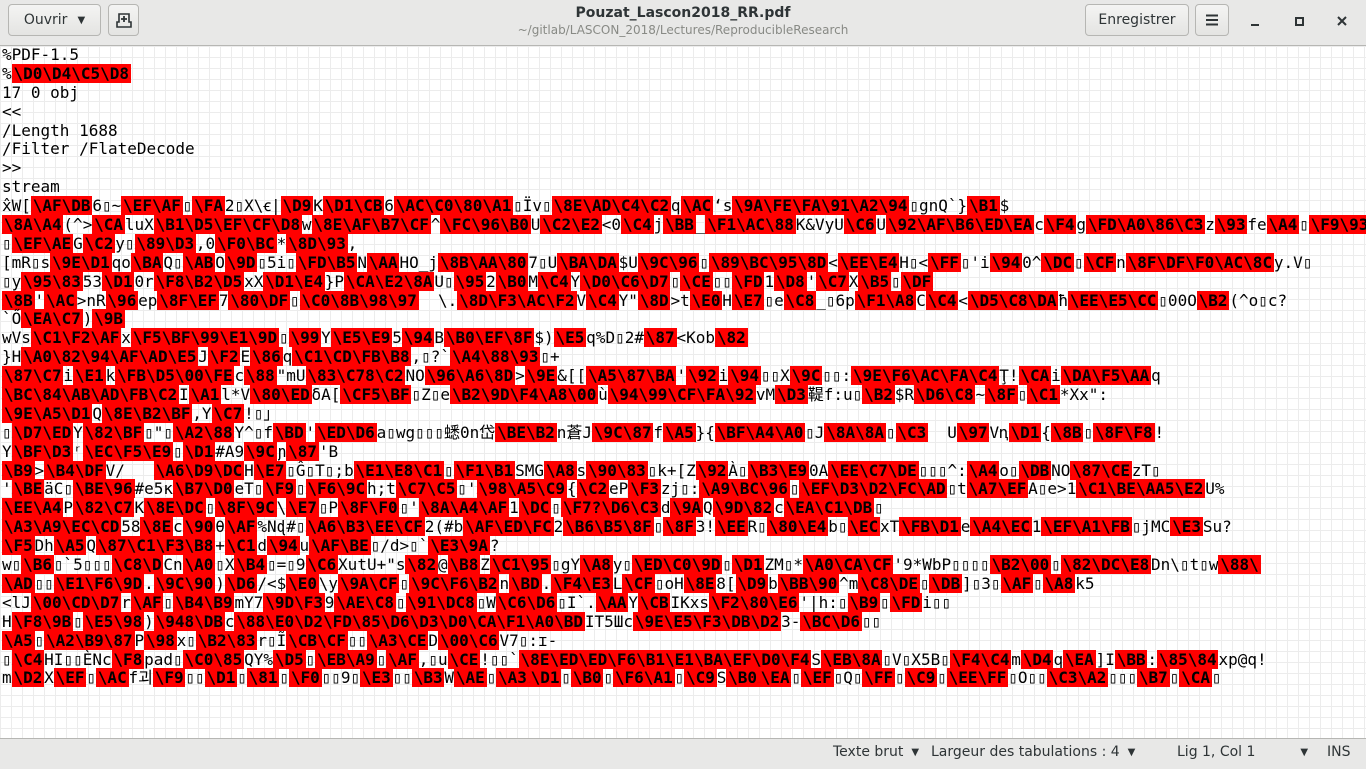 The width and height of the screenshot is (1366, 769). Describe the element at coordinates (1242, 659) in the screenshot. I see `text-segment: xp@q!` at that location.